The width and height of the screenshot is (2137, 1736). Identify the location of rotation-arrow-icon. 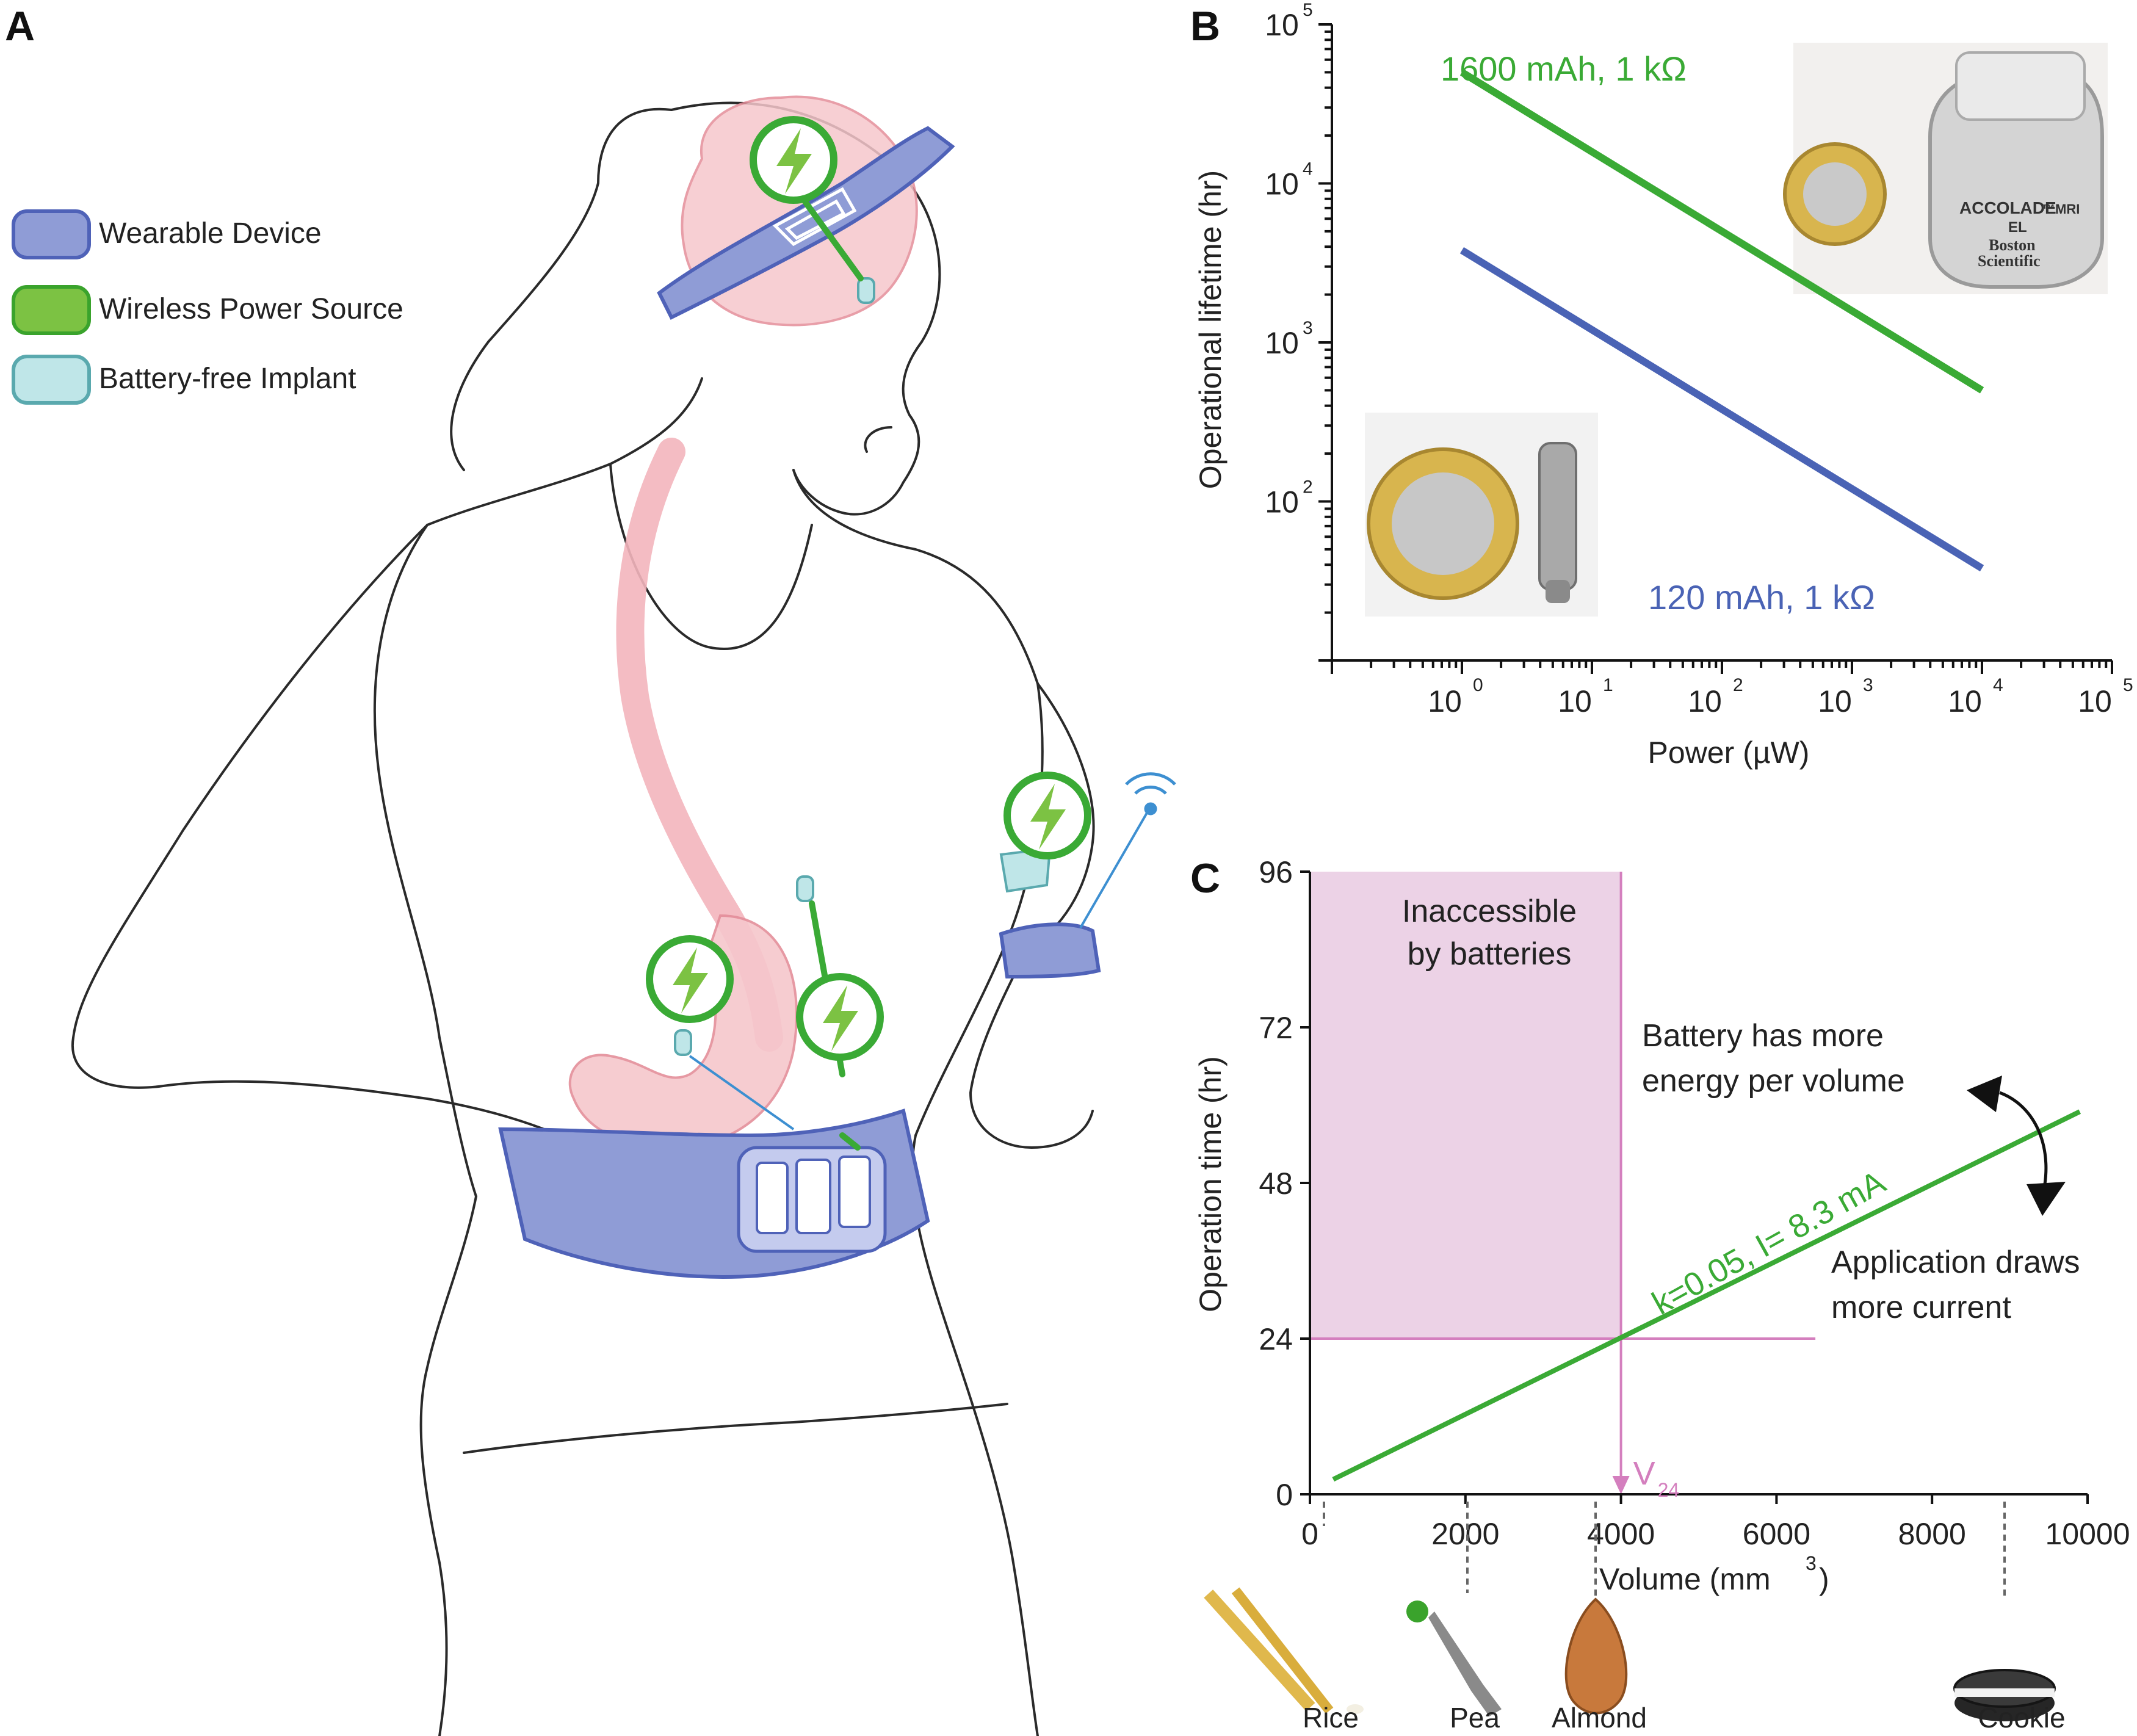
(2016, 1146).